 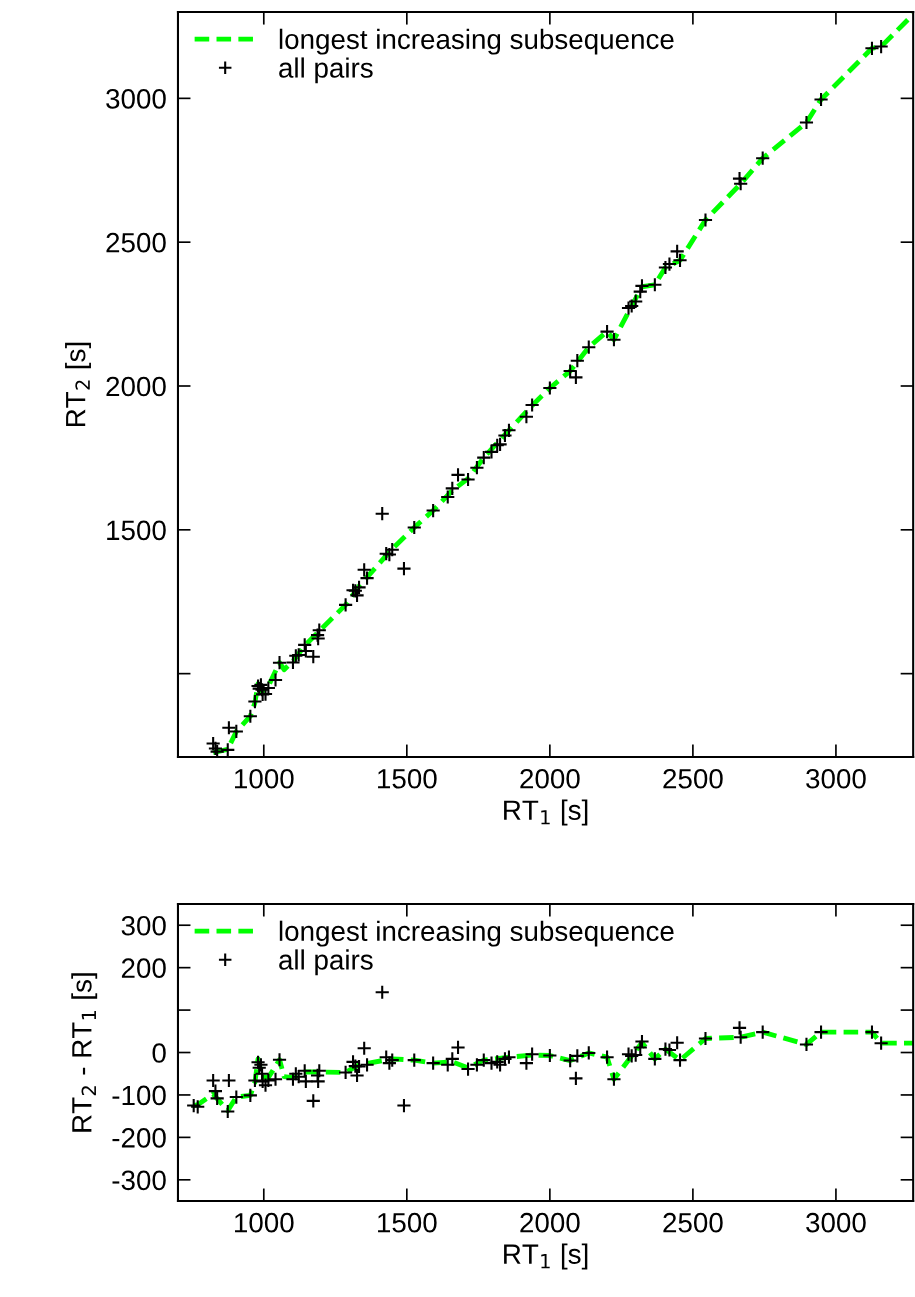 What do you see at coordinates (143, 925) in the screenshot?
I see `y-tick-label: 300` at bounding box center [143, 925].